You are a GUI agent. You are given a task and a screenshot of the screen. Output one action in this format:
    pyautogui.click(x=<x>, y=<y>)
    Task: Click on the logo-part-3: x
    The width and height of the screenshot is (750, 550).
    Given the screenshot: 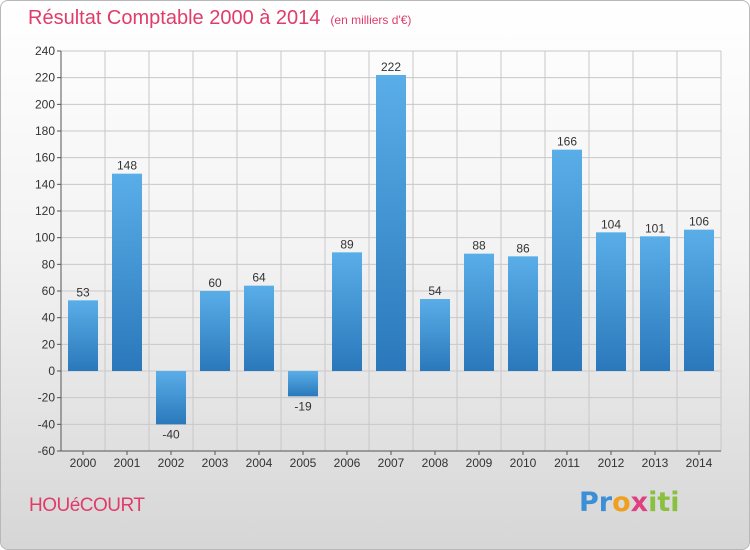 What is the action you would take?
    pyautogui.click(x=639, y=502)
    